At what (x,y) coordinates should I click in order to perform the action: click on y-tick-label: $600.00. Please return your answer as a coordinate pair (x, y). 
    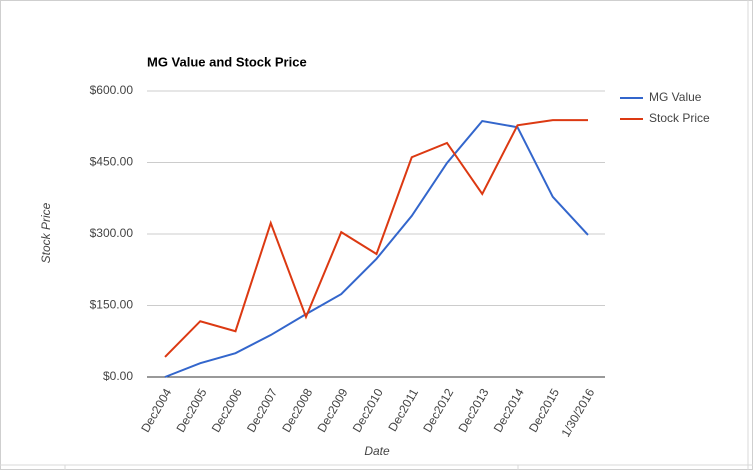
    Looking at the image, I should click on (112, 90).